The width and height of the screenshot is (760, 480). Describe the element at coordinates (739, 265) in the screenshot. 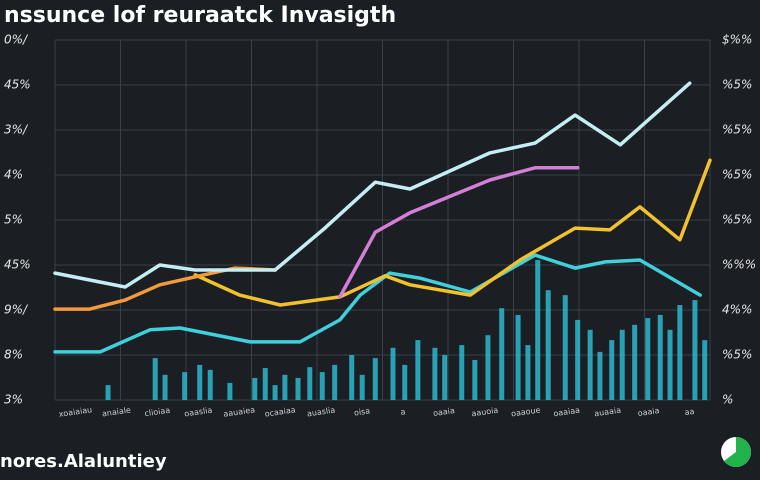

I see `y2-axis-label: %%%` at that location.